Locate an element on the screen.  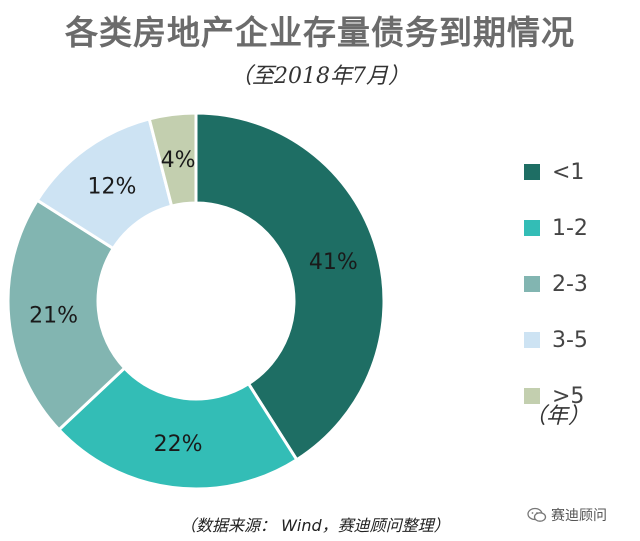
legend-item: 3-5 is located at coordinates (579, 340).